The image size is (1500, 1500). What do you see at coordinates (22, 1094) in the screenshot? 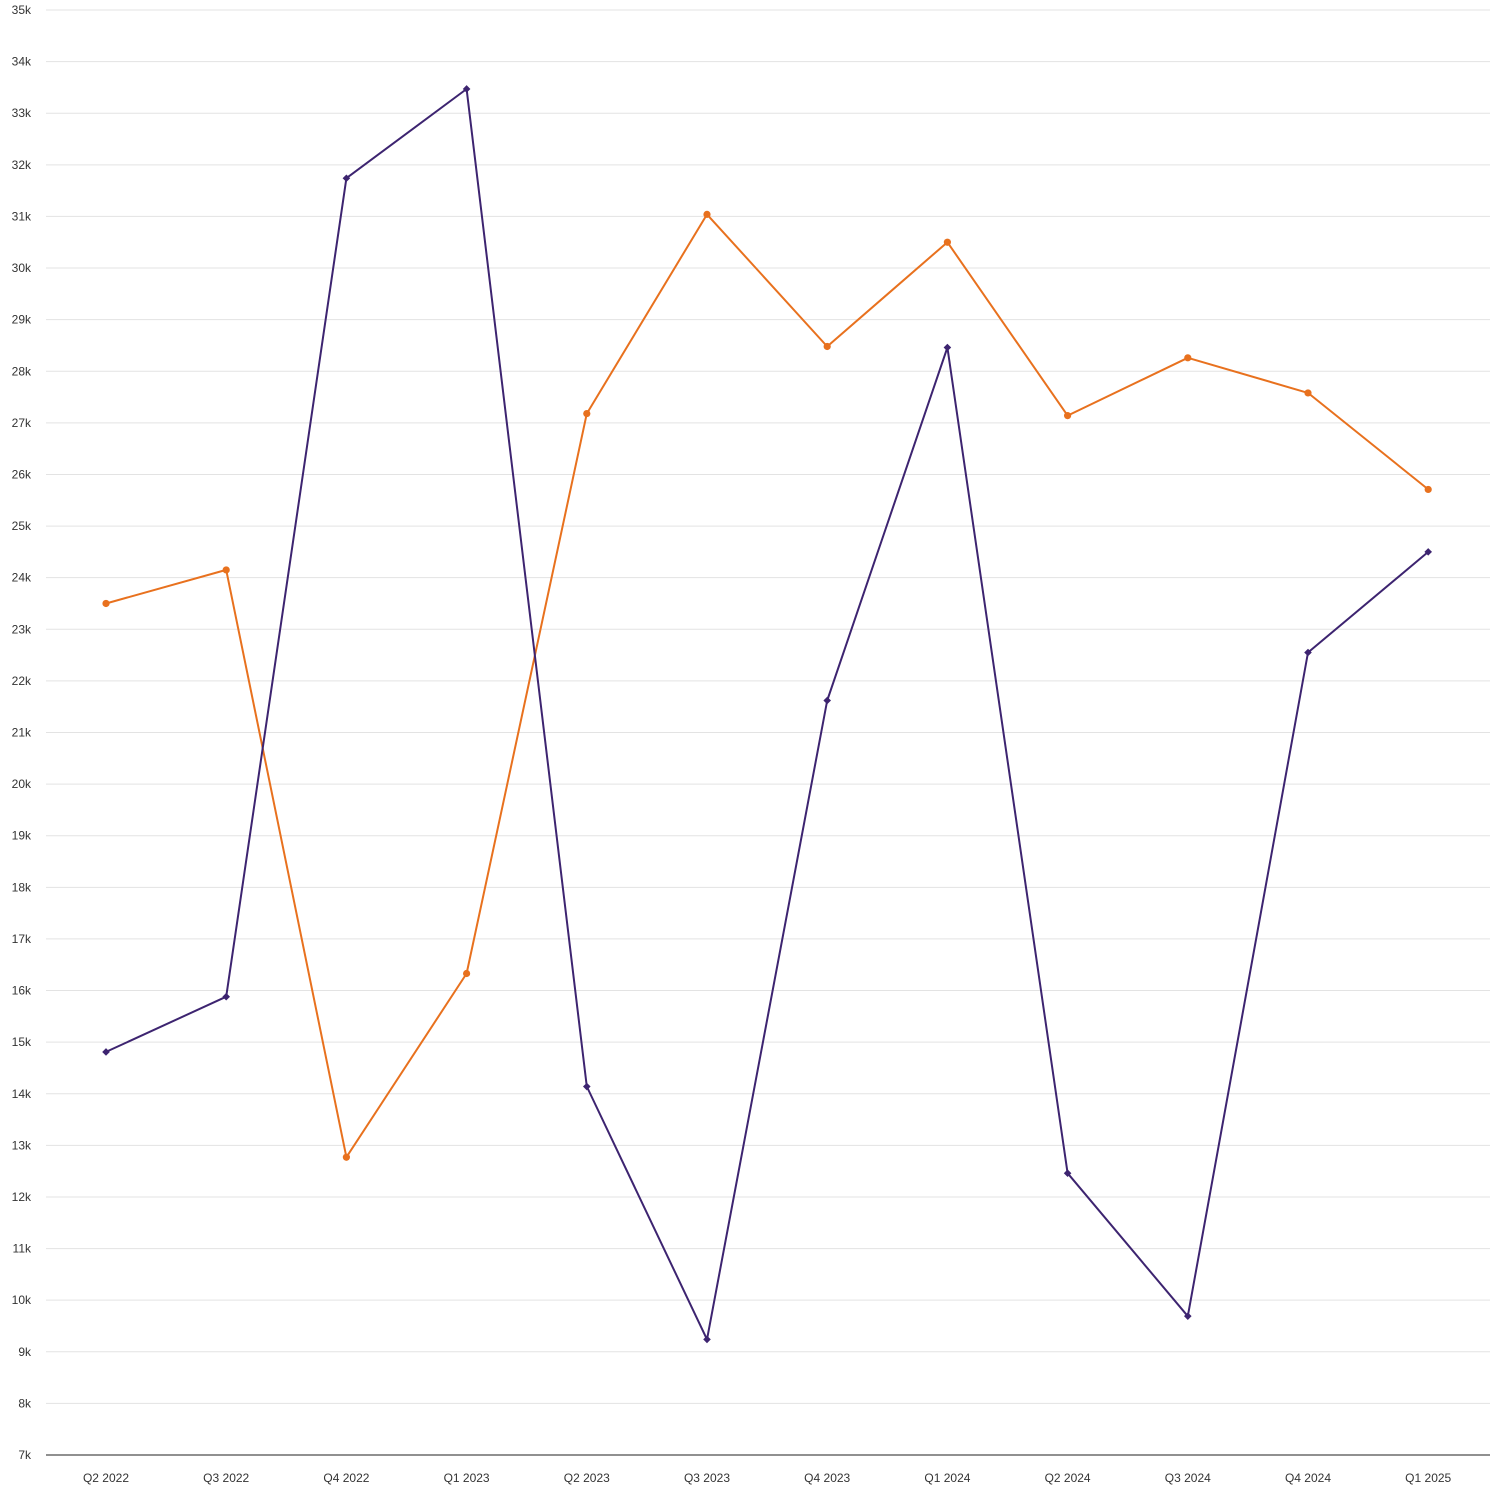
I see `y-tick-label: 14k` at bounding box center [22, 1094].